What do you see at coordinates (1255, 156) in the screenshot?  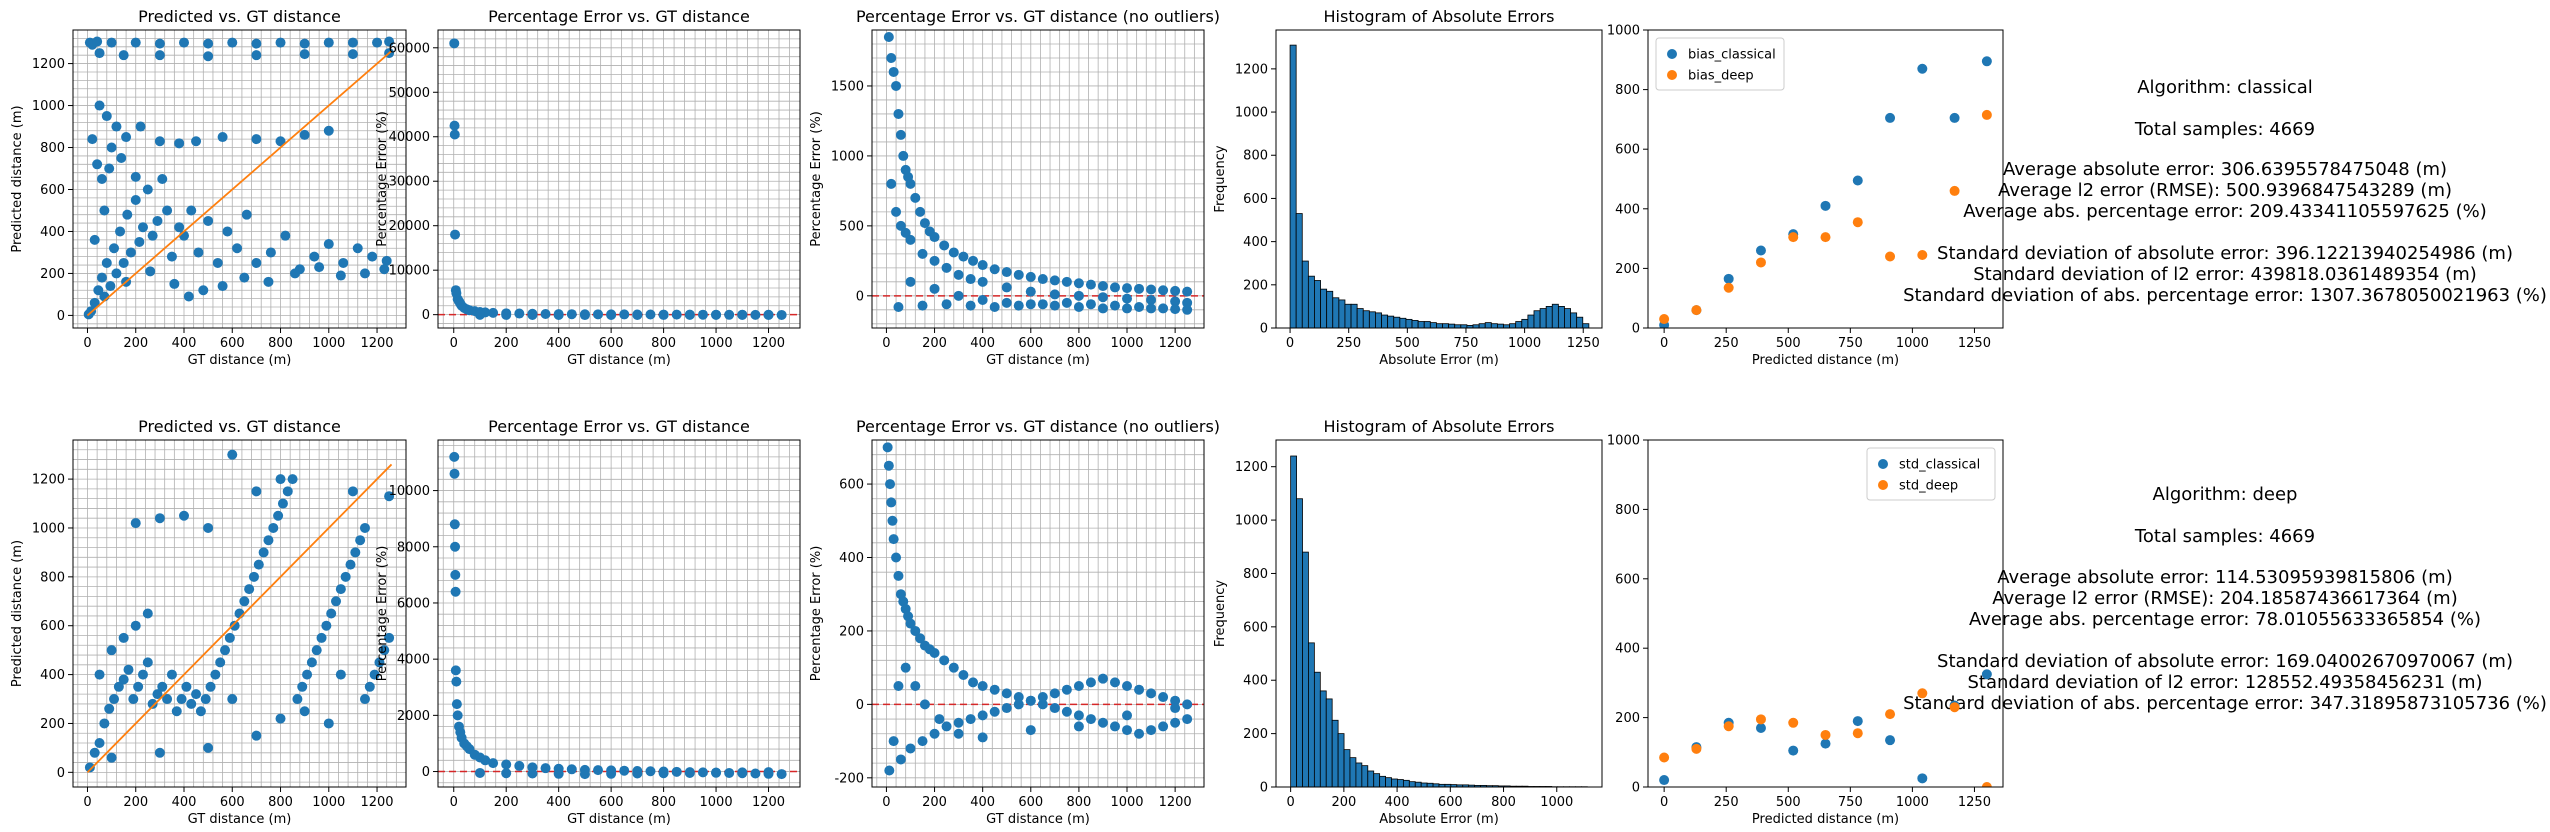 I see `y-tick-label: 800` at bounding box center [1255, 156].